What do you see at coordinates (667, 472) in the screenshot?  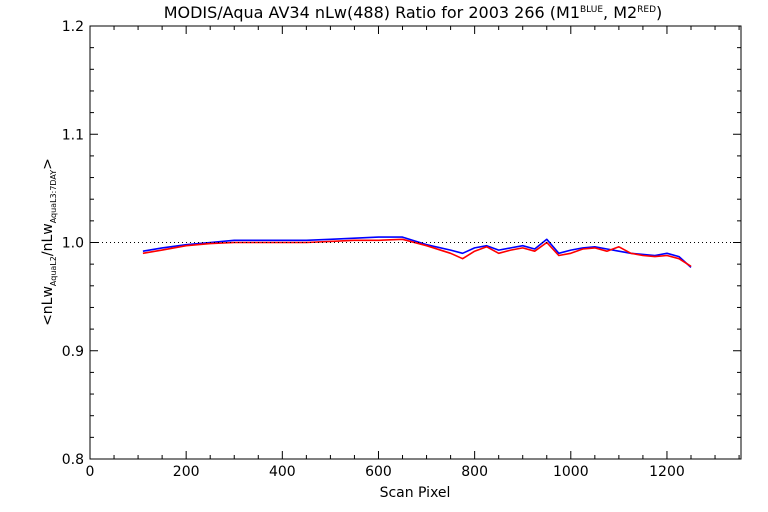 I see `x-tick-label: 1200` at bounding box center [667, 472].